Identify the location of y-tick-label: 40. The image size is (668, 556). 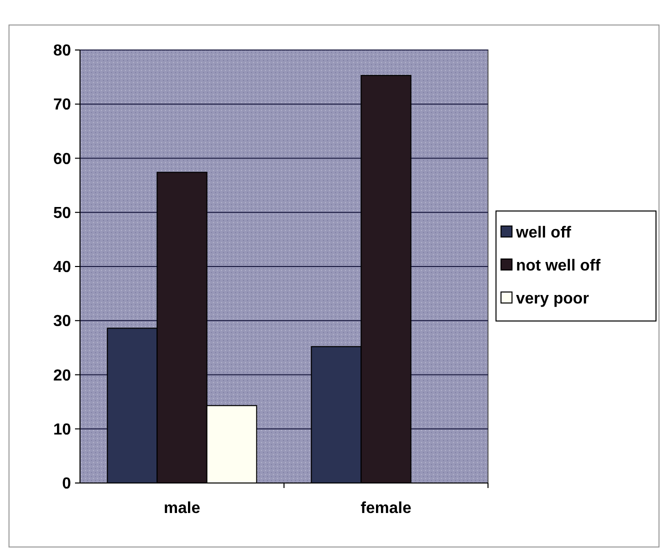
(62, 267).